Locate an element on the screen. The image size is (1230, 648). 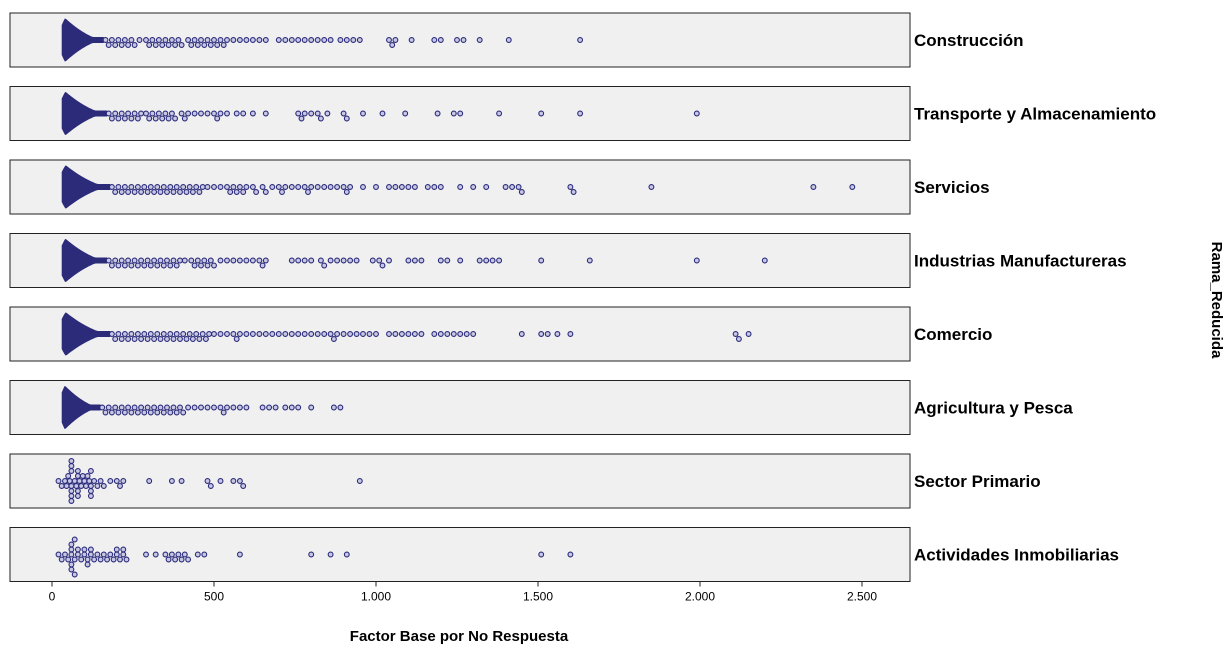
x-axis: 0 500 1.000 1.500 2.000 2.500 is located at coordinates (463, 592).